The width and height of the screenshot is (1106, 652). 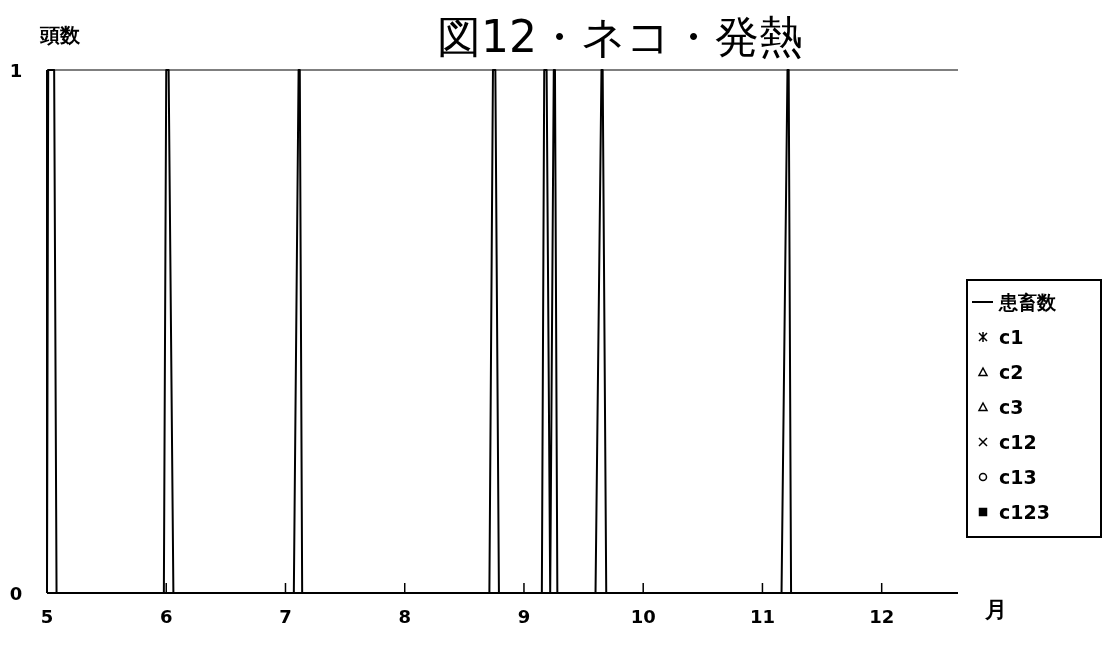 I want to click on ytick: 0, so click(x=16, y=593).